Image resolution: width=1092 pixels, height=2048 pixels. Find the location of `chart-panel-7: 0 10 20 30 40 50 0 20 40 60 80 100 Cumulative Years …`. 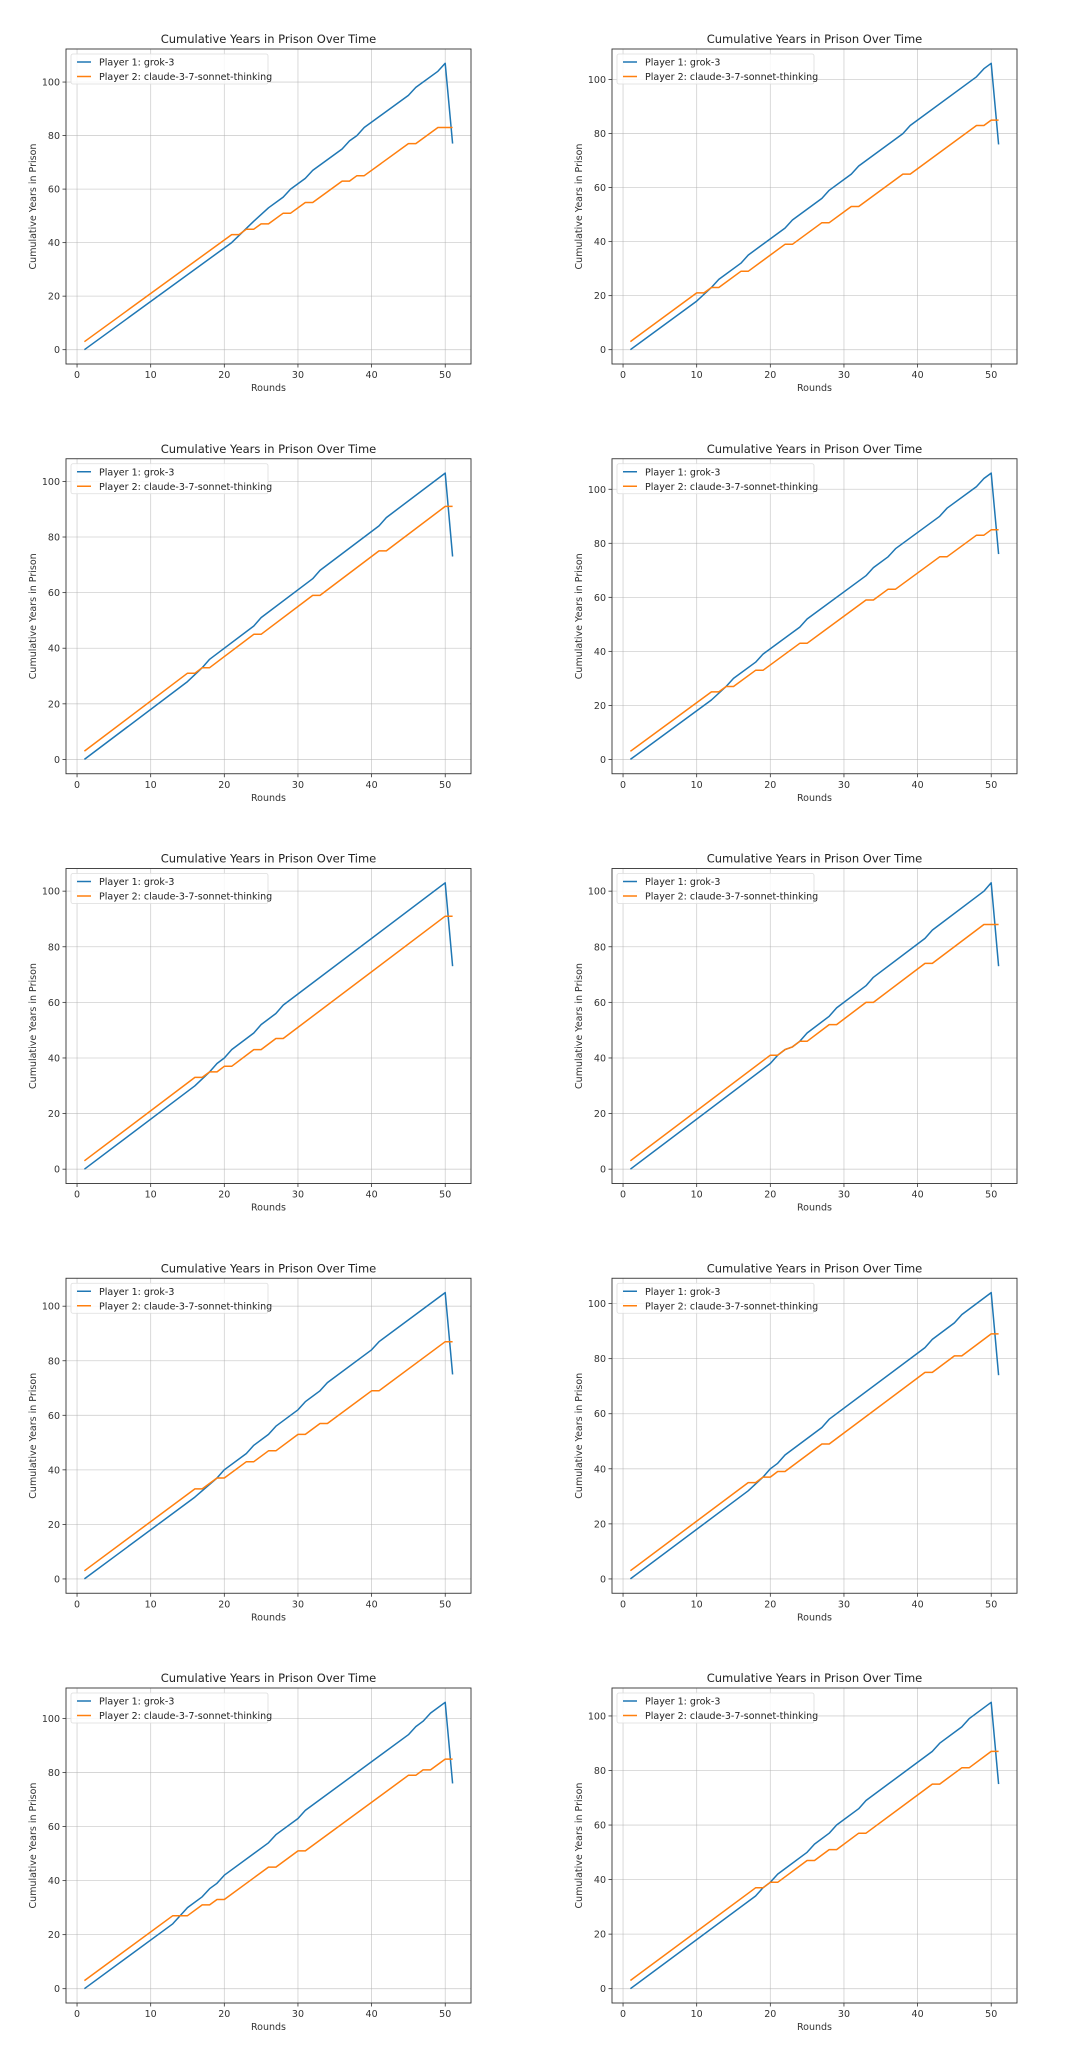

chart-panel-7: 0 10 20 30 40 50 0 20 40 60 80 100 Cumulative Years … is located at coordinates (250, 1442).